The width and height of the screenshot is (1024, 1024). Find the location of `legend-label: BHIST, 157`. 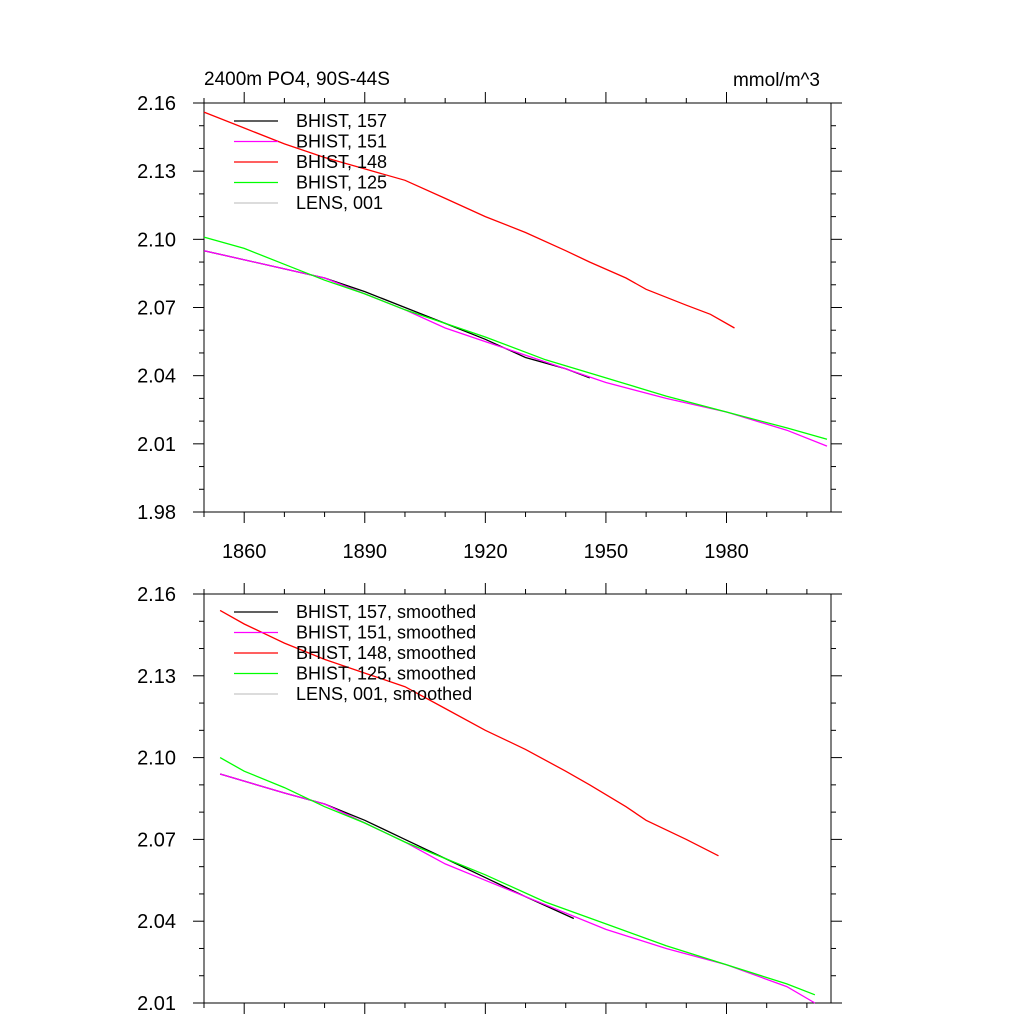

legend-label: BHIST, 157 is located at coordinates (341, 121).